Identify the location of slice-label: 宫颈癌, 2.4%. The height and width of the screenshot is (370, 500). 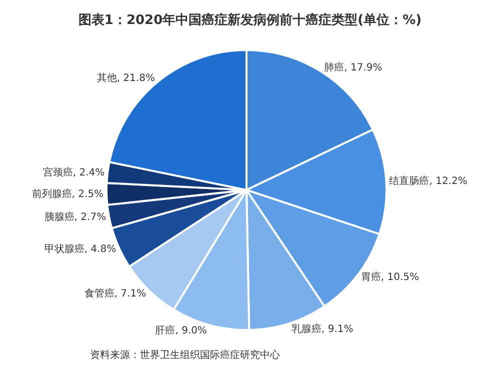
(73, 172).